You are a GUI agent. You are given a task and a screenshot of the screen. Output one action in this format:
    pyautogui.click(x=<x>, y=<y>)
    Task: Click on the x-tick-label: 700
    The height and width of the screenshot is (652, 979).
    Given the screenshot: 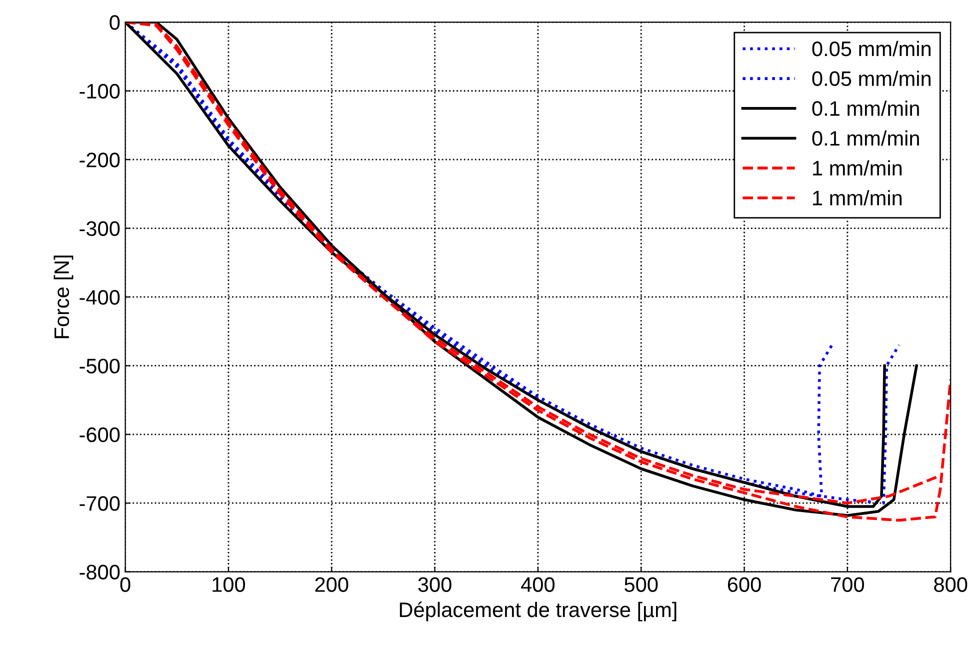 What is the action you would take?
    pyautogui.click(x=847, y=584)
    